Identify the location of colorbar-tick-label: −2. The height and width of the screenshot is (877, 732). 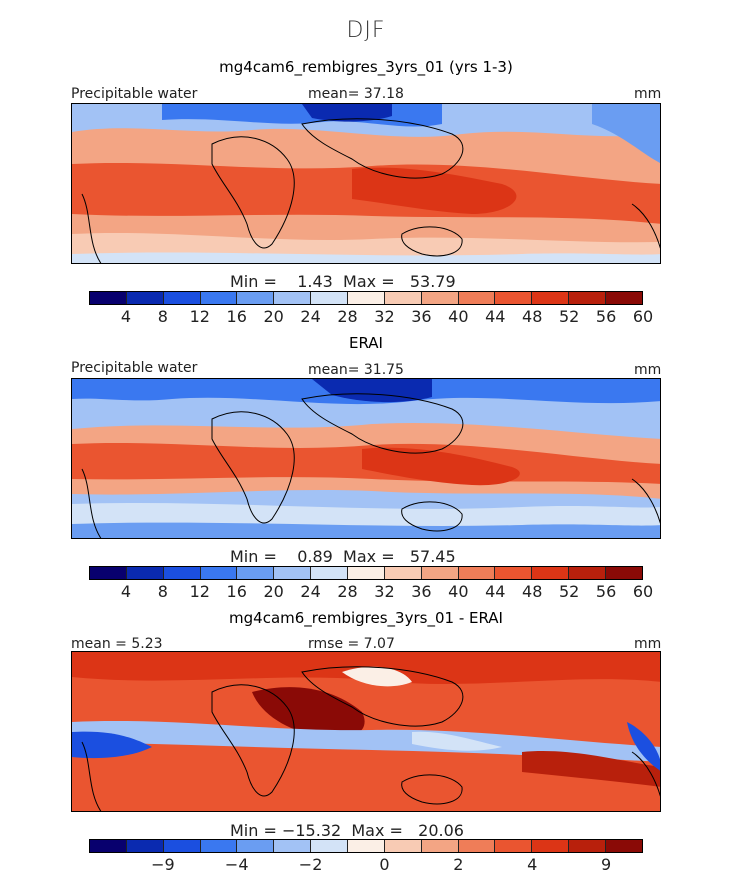
(310, 864).